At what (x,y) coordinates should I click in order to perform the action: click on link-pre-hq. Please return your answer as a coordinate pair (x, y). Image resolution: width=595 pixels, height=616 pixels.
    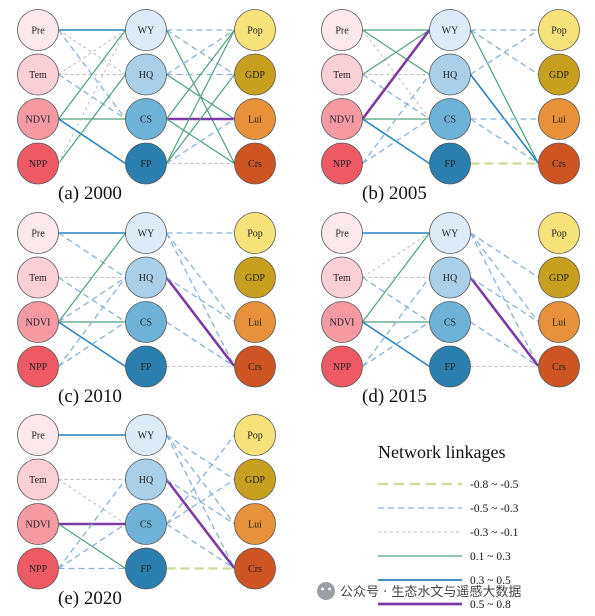
    Looking at the image, I should click on (92, 52).